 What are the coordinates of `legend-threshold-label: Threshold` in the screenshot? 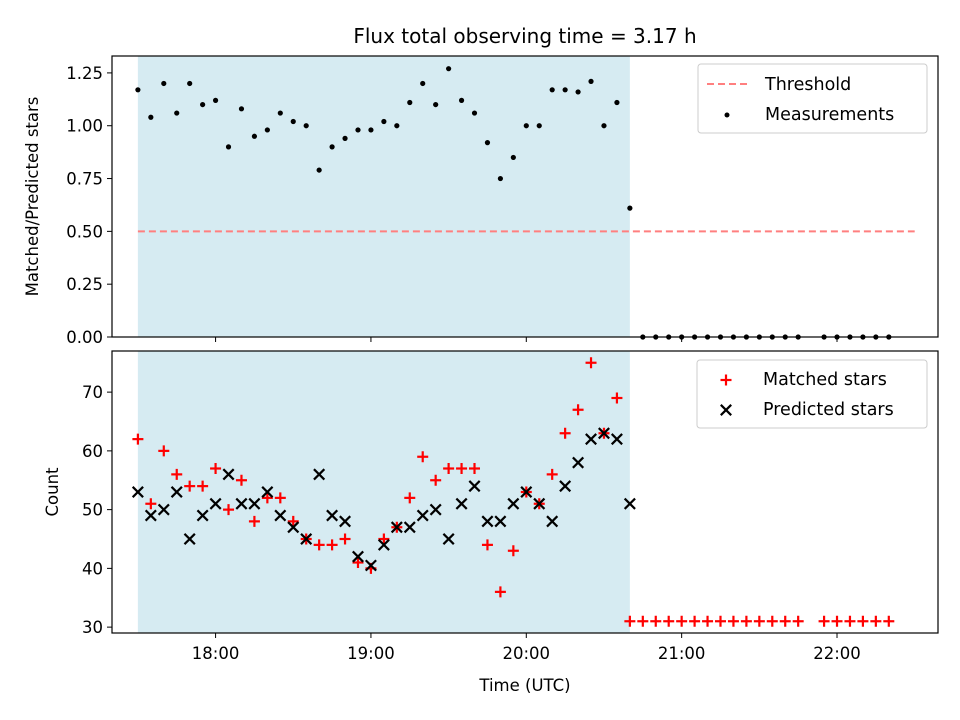 It's located at (807, 85).